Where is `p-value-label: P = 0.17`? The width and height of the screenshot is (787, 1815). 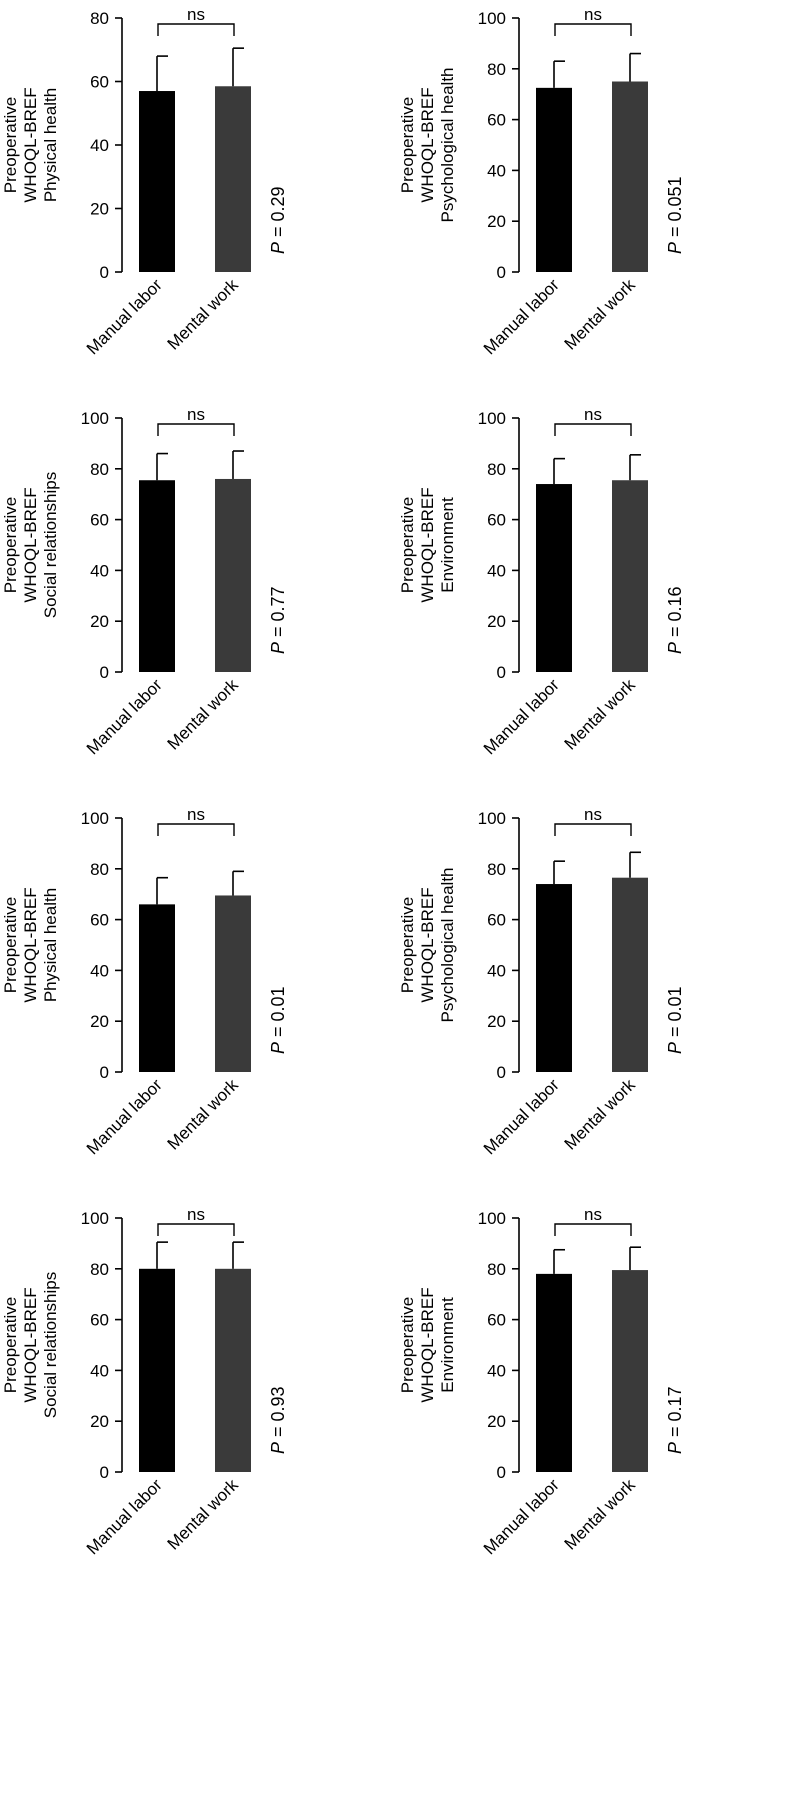 p-value-label: P = 0.17 is located at coordinates (675, 1420).